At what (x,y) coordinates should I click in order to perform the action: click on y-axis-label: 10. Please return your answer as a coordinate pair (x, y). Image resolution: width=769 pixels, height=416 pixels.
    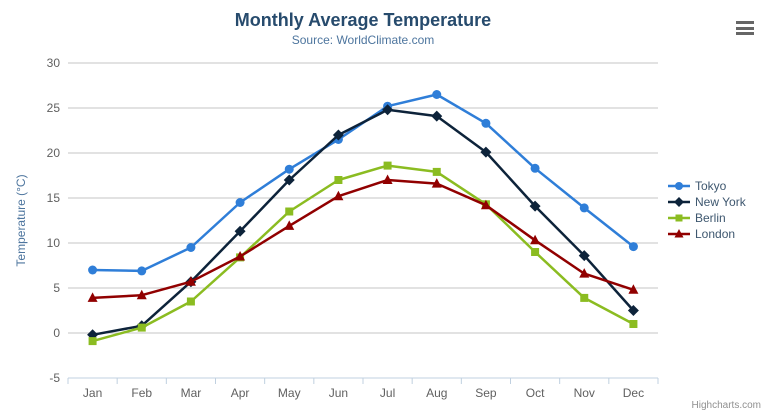
    Looking at the image, I should click on (54, 243).